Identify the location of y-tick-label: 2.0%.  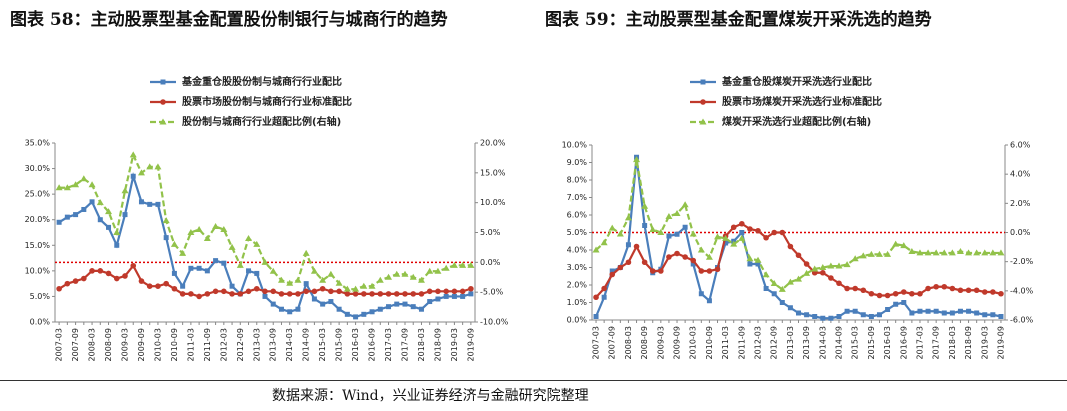
(577, 285).